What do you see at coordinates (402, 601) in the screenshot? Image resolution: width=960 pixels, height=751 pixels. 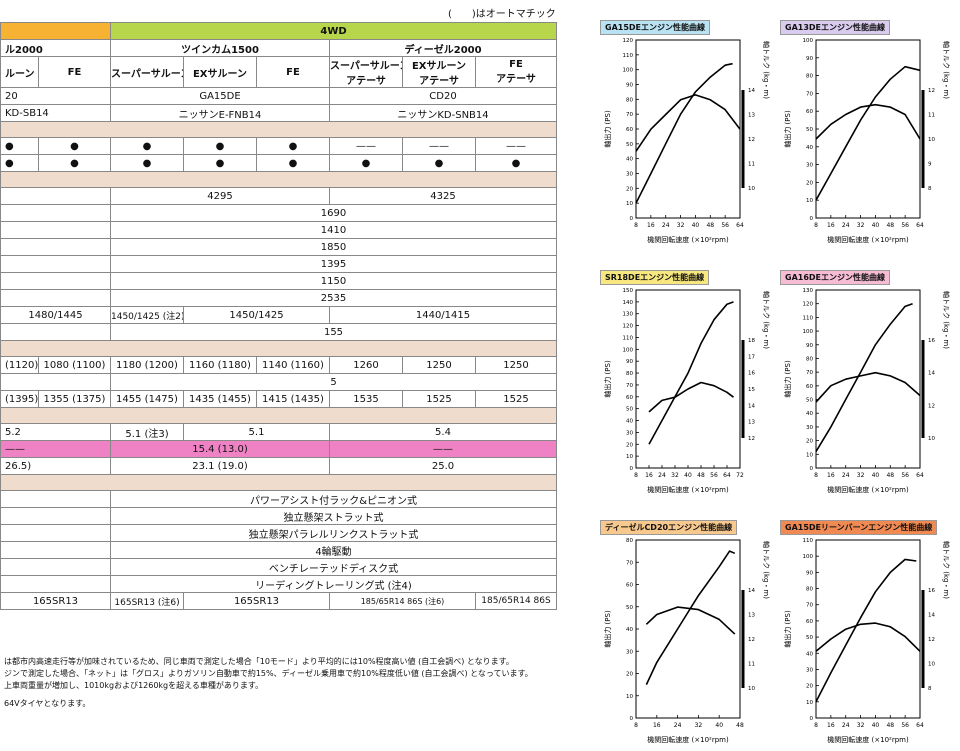 I see `tire-d1: 185/65R14 86S (注6)` at bounding box center [402, 601].